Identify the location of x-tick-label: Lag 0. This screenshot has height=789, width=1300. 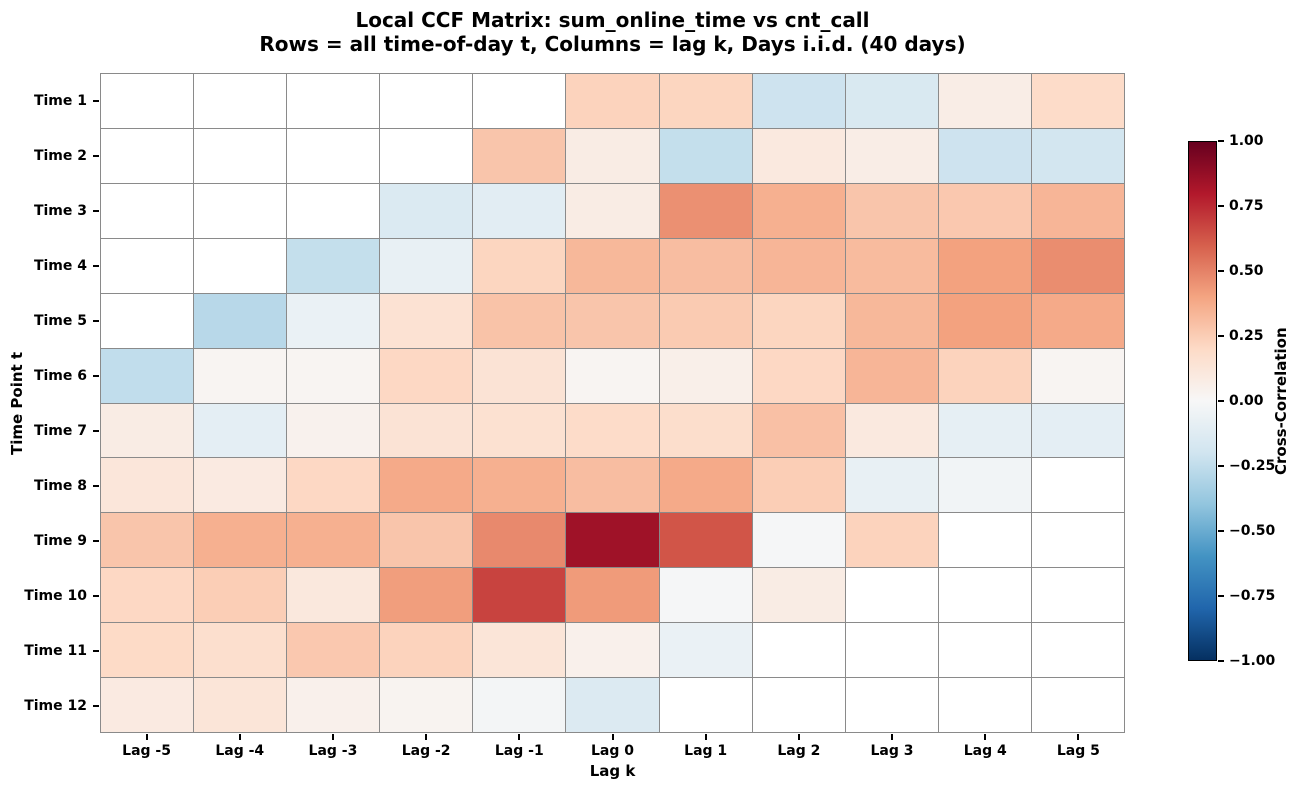
(612, 751).